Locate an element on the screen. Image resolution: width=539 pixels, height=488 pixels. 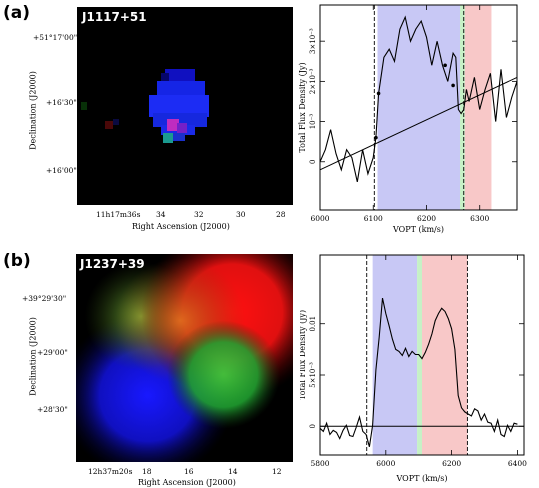
dec-tick-a-2: +16'00" is located at coordinates (61, 170).